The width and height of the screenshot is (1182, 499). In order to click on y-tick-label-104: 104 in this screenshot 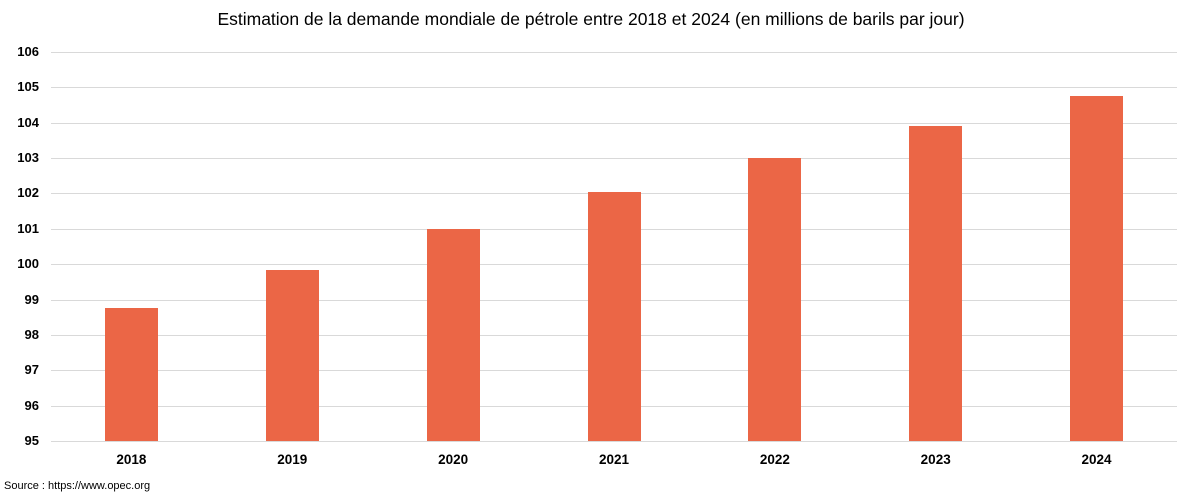, I will do `click(28, 122)`.